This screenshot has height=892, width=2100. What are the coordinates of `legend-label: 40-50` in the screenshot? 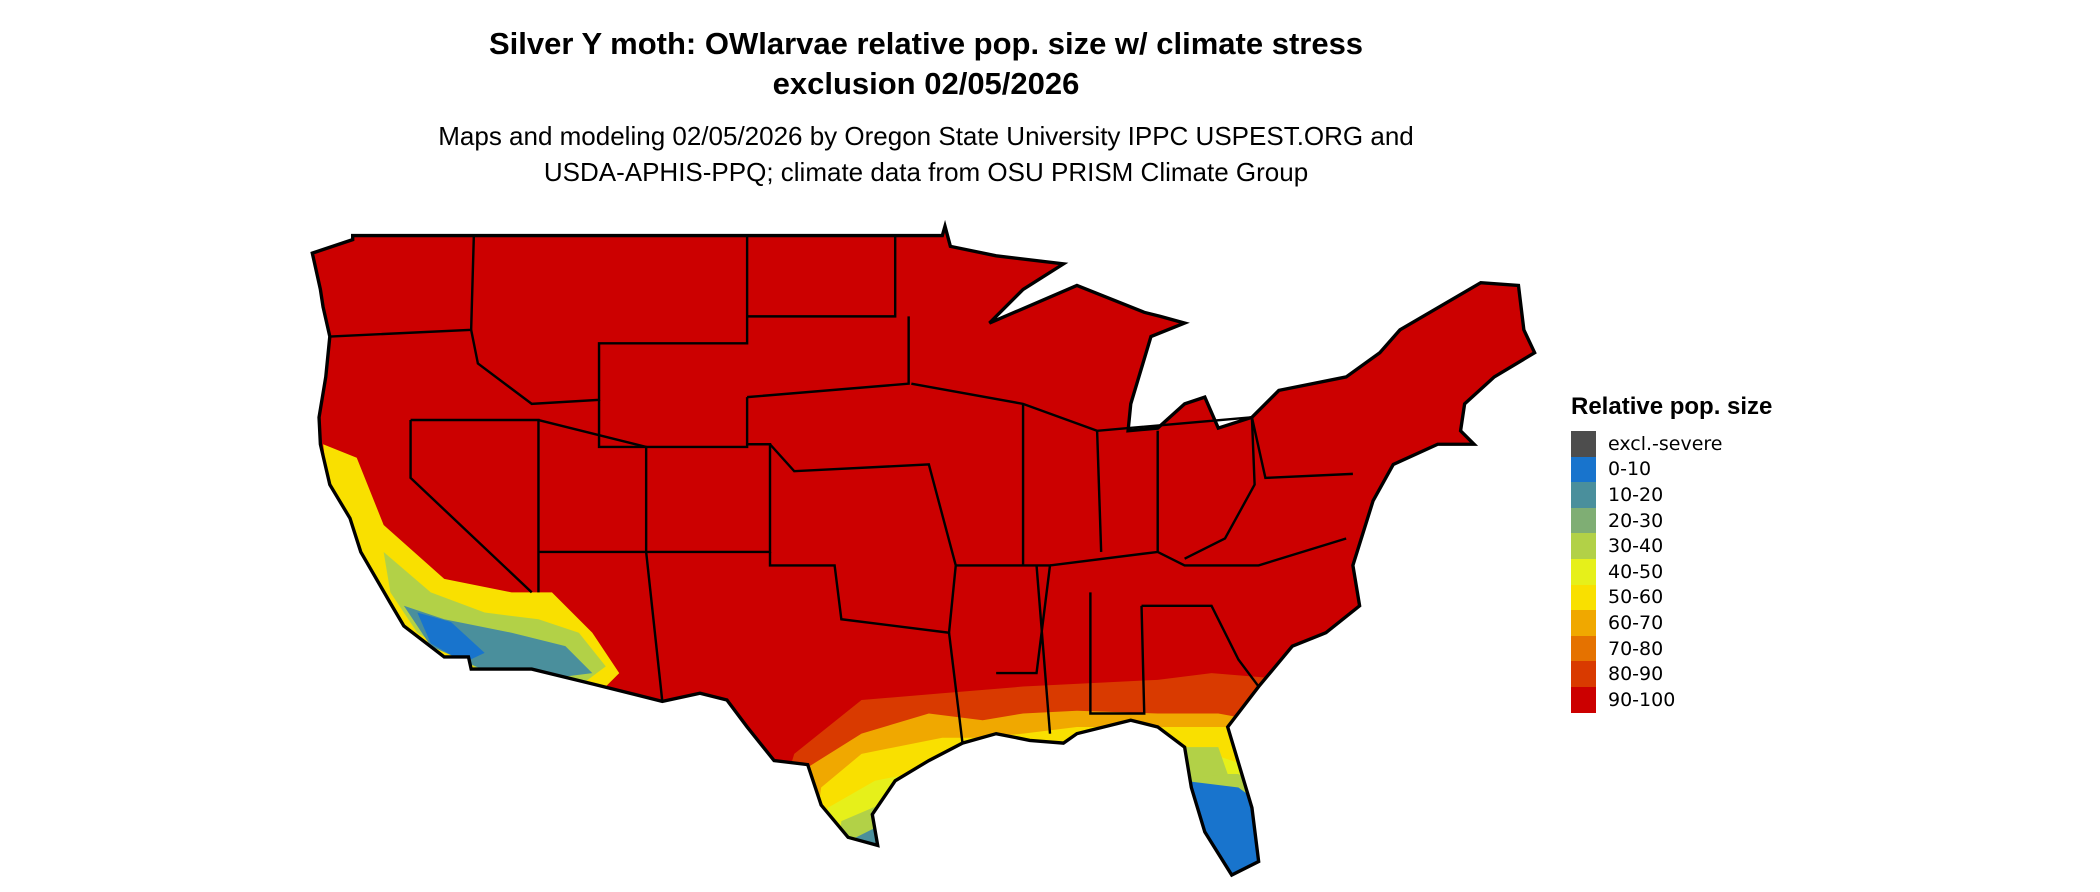 It's located at (1636, 571).